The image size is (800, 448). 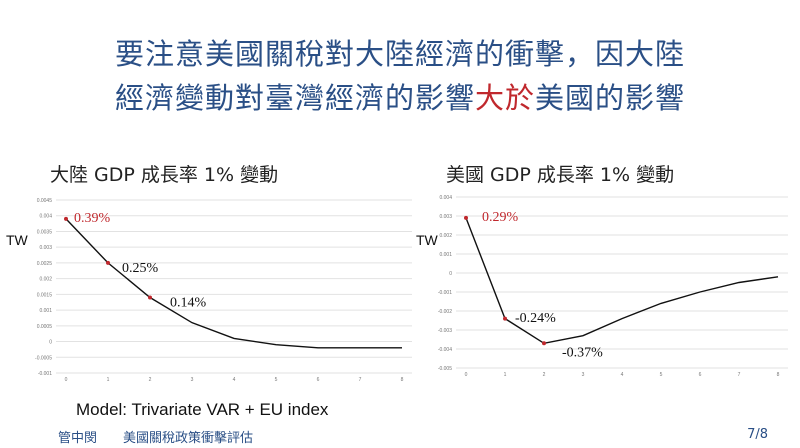 What do you see at coordinates (202, 409) in the screenshot?
I see `model-note: Model: Trivariate VAR + EU index` at bounding box center [202, 409].